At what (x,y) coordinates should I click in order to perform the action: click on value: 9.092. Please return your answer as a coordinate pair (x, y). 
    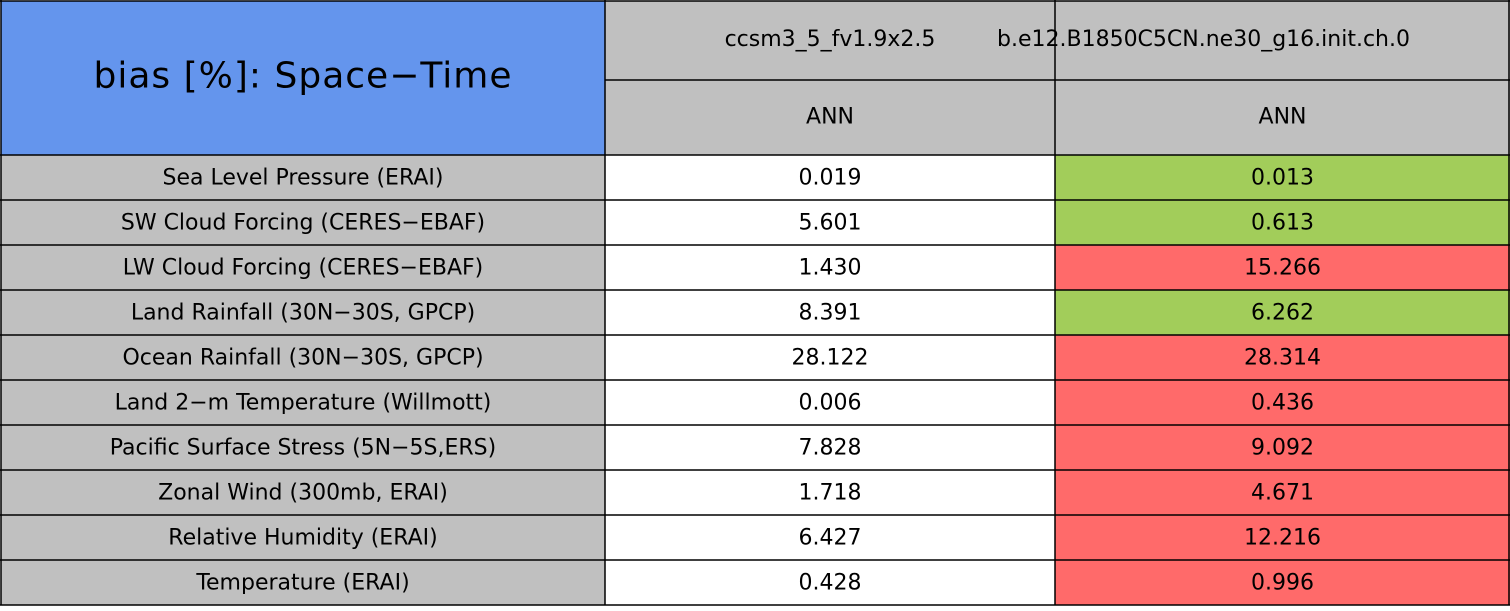
    Looking at the image, I should click on (1282, 448).